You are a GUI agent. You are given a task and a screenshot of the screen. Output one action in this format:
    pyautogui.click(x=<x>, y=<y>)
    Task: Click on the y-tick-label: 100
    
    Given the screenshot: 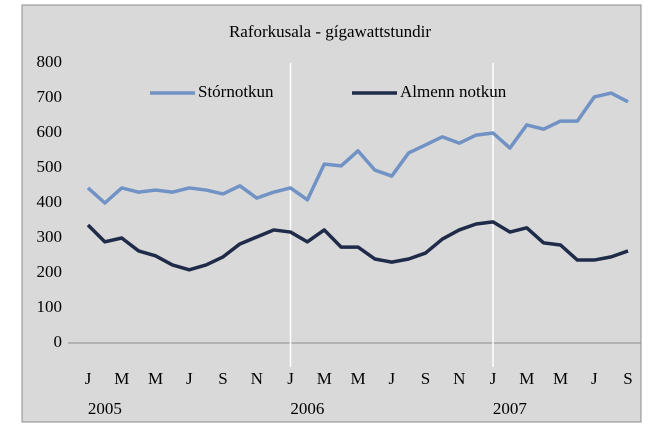 What is the action you would take?
    pyautogui.click(x=50, y=306)
    